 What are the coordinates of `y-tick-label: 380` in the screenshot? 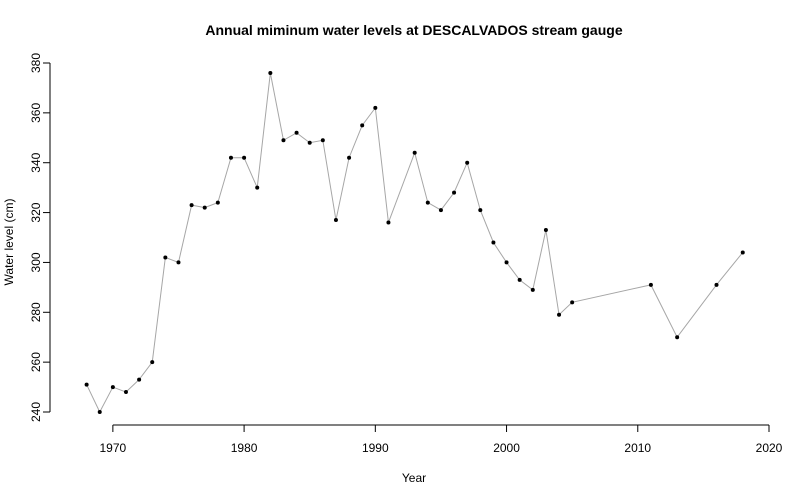 It's located at (36, 63).